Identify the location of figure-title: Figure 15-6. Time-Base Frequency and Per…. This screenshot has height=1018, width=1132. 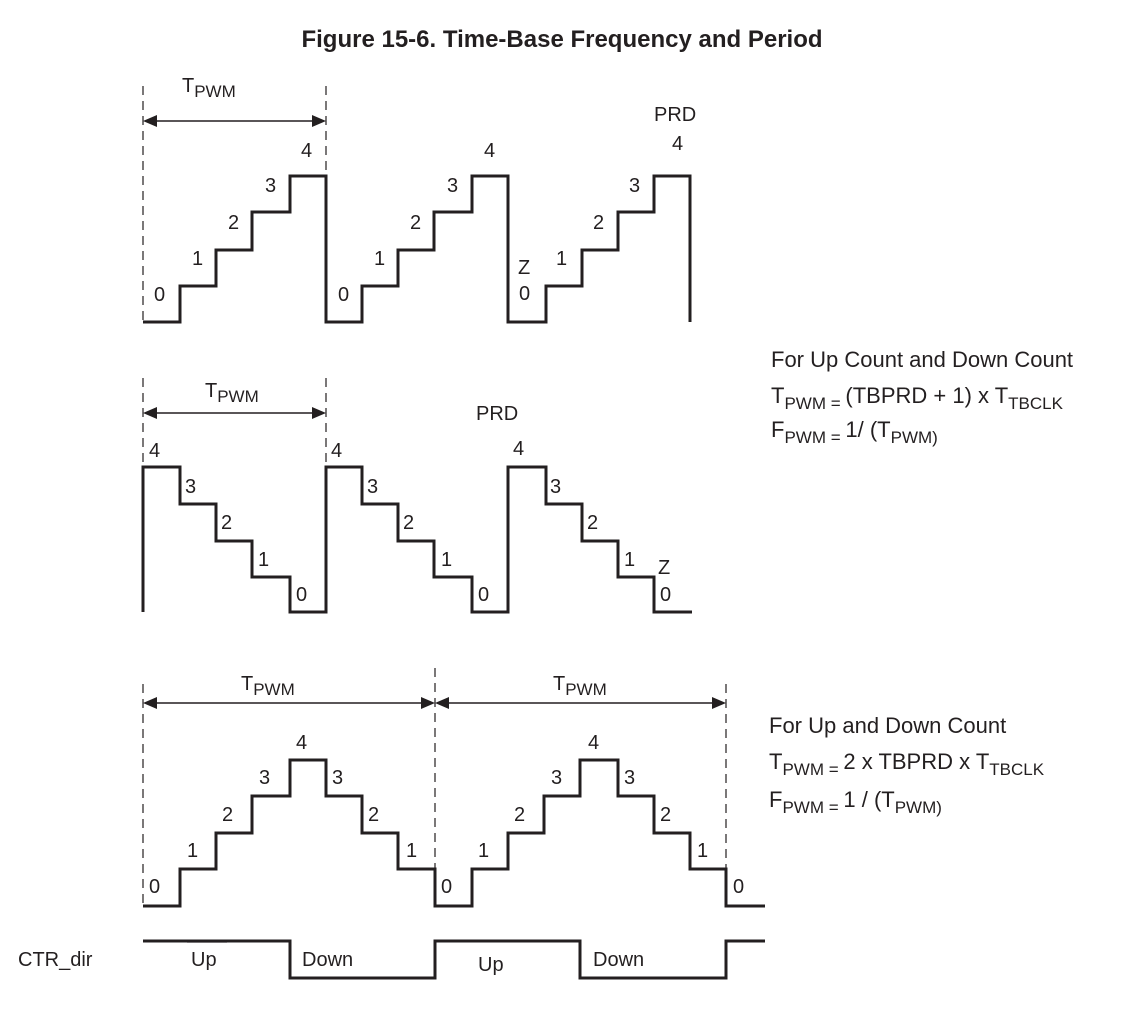
(561, 39).